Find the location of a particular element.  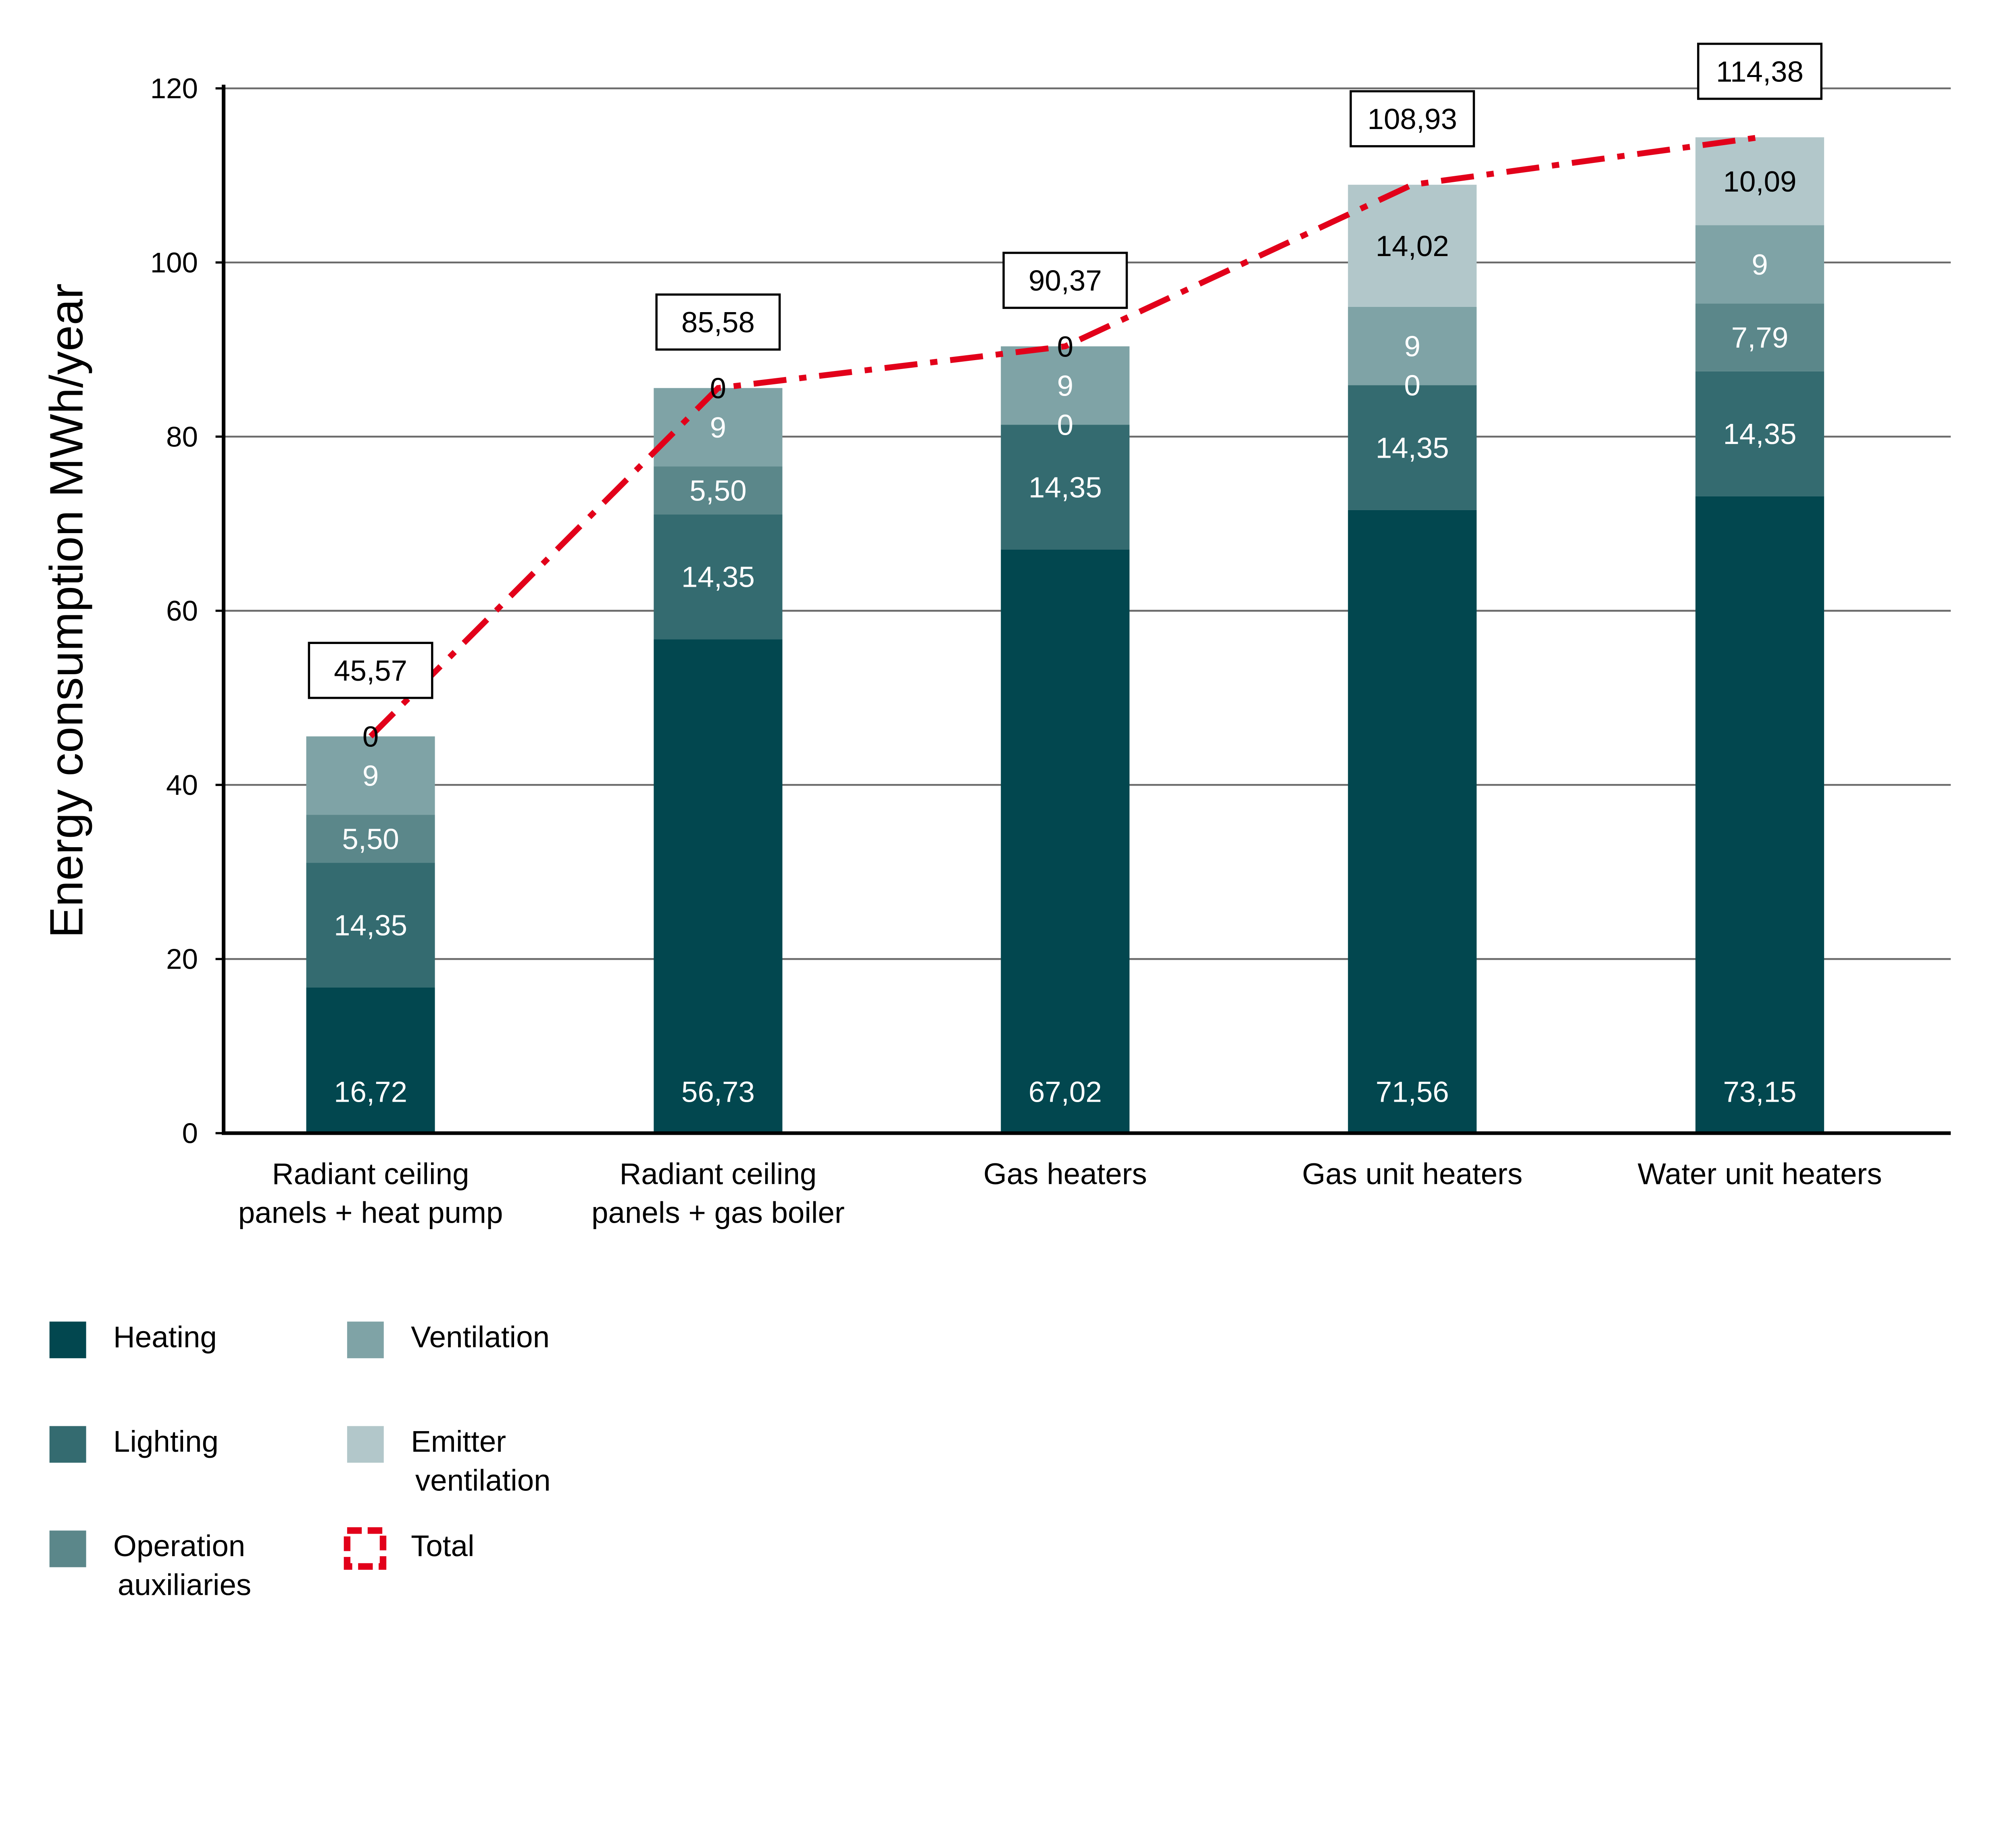

x-category-label: Water unit heaters is located at coordinates (1760, 1173).